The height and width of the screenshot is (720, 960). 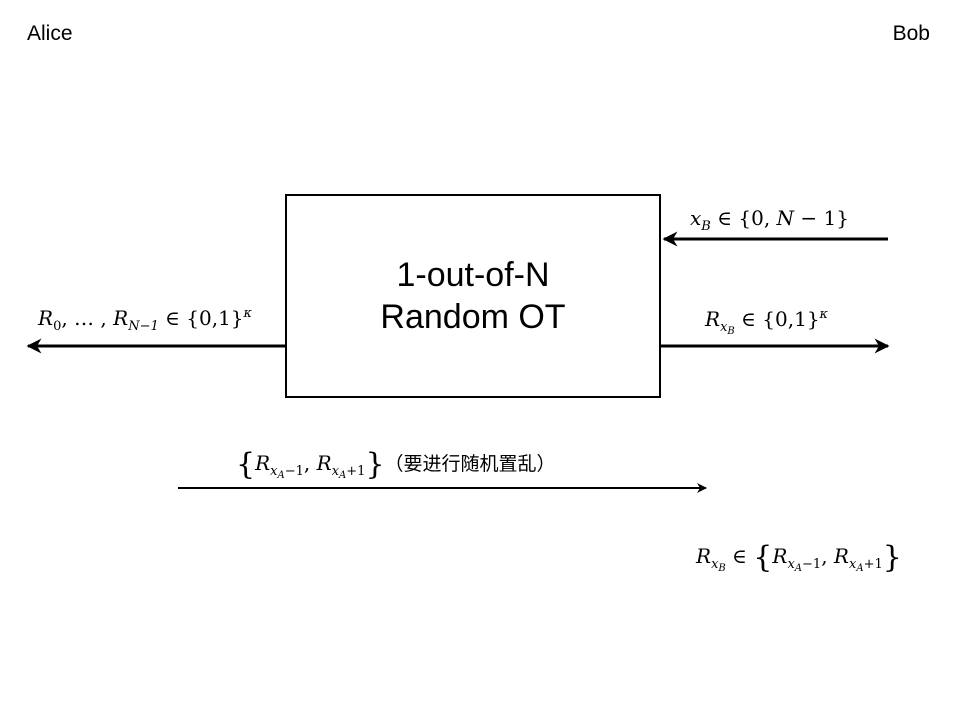 What do you see at coordinates (46, 318) in the screenshot?
I see `var-r0: R` at bounding box center [46, 318].